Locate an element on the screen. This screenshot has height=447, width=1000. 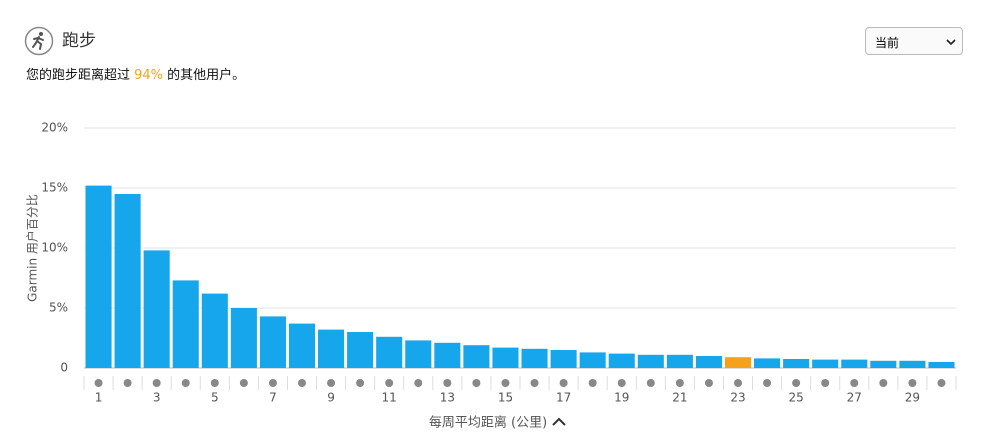
select-text: 当前 is located at coordinates (887, 43).